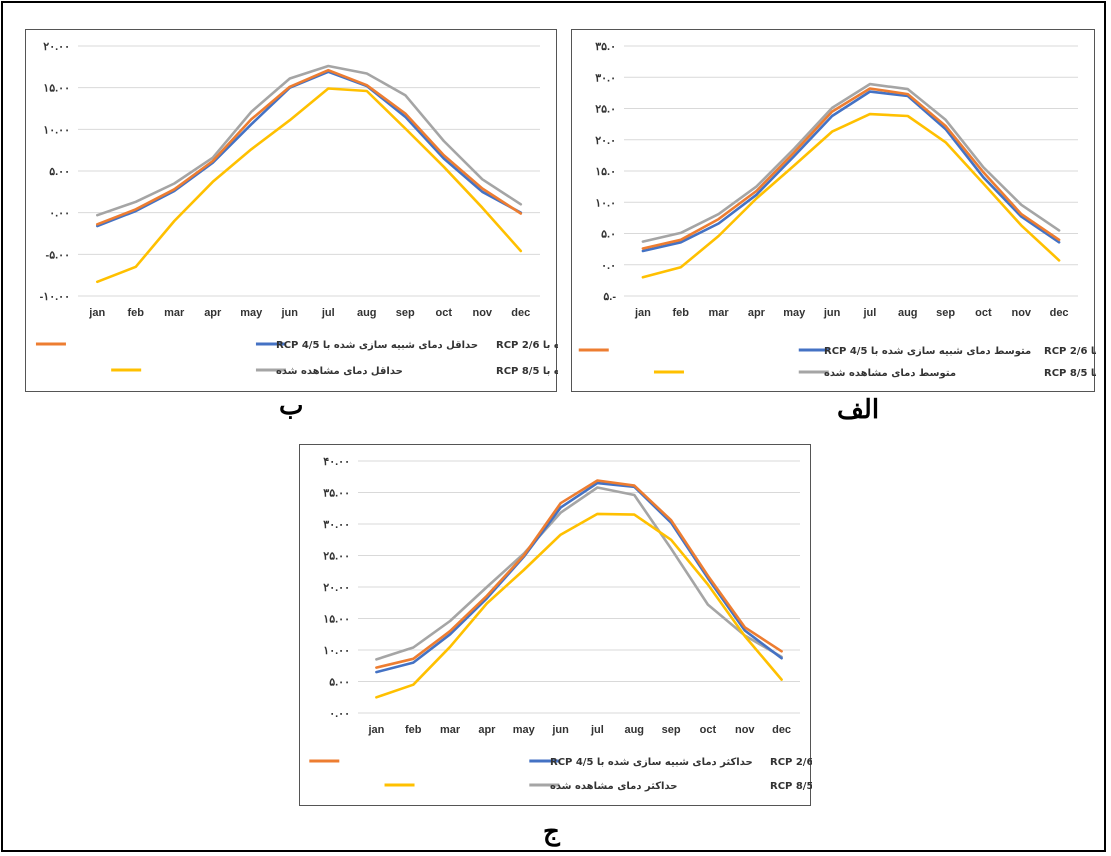 This screenshot has height=856, width=1111. Describe the element at coordinates (651, 762) in the screenshot. I see `legend-label: حداکثر دمای شبیه سازی شده با RCP 4/5` at that location.